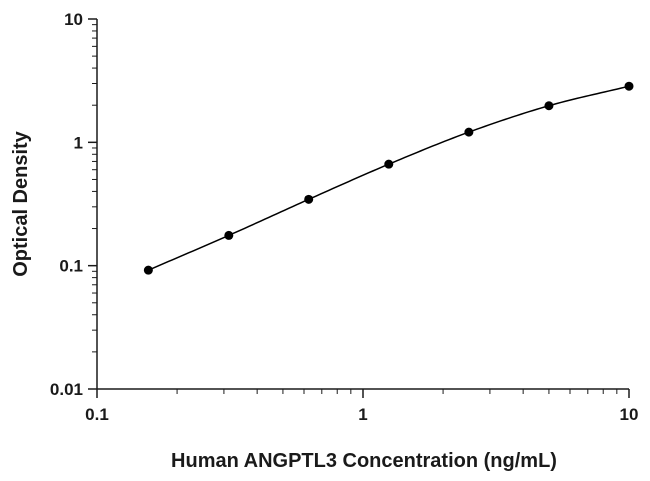  What do you see at coordinates (73, 19) in the screenshot?
I see `y-tick-label: 10` at bounding box center [73, 19].